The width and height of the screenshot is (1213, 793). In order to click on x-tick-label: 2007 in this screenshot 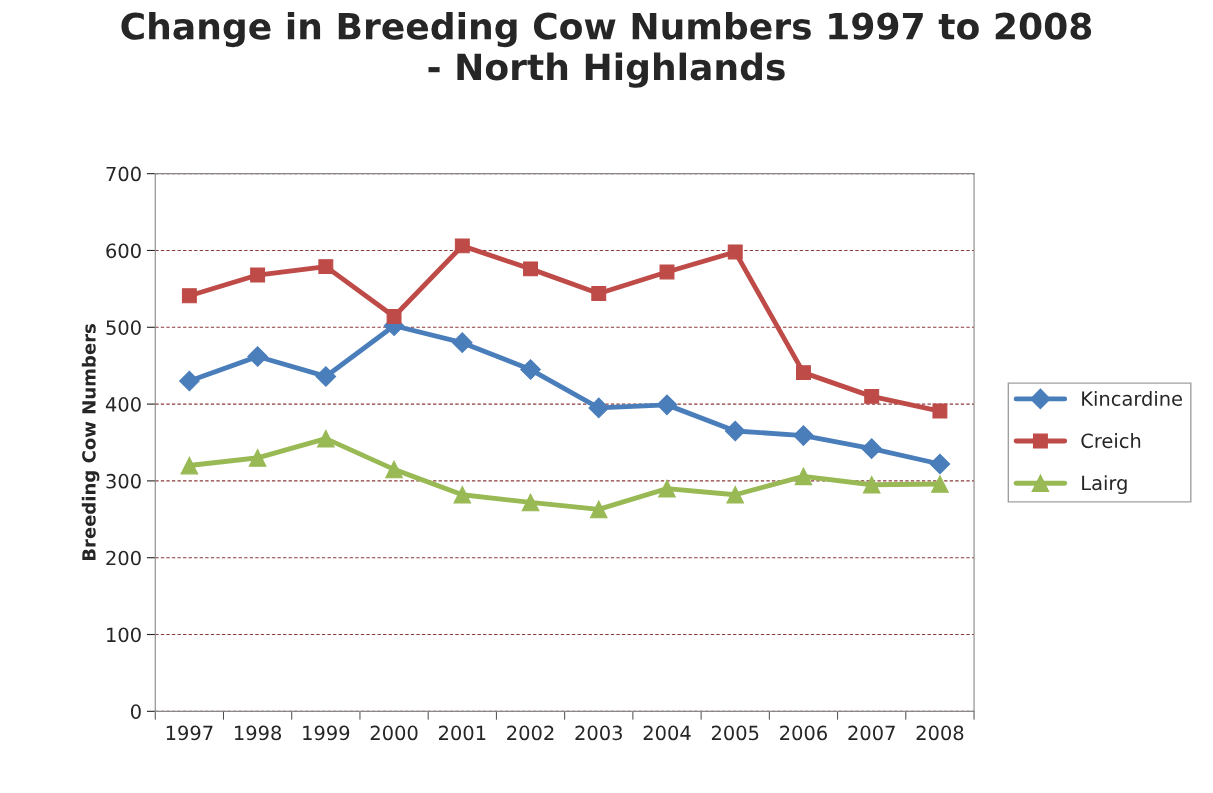, I will do `click(871, 733)`.